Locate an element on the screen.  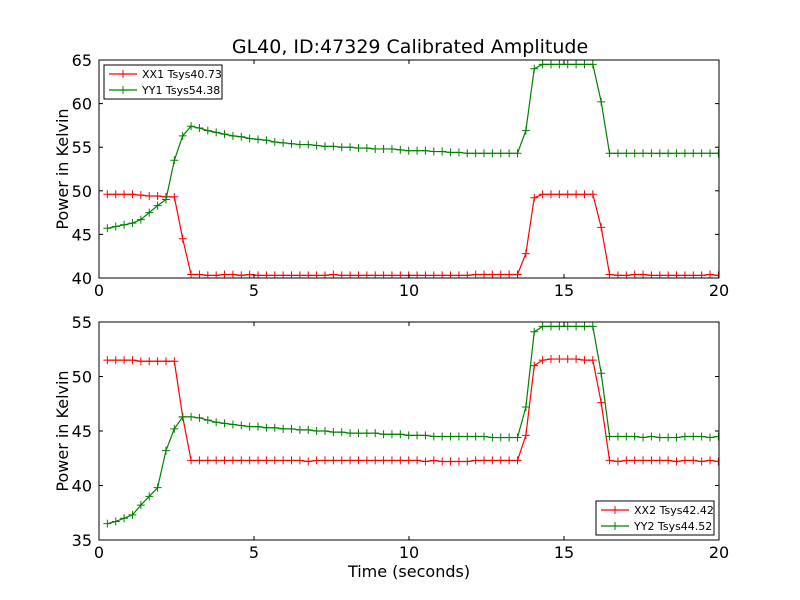
chart-title: GL40, ID:47329 Calibrated Amplitude is located at coordinates (410, 47).